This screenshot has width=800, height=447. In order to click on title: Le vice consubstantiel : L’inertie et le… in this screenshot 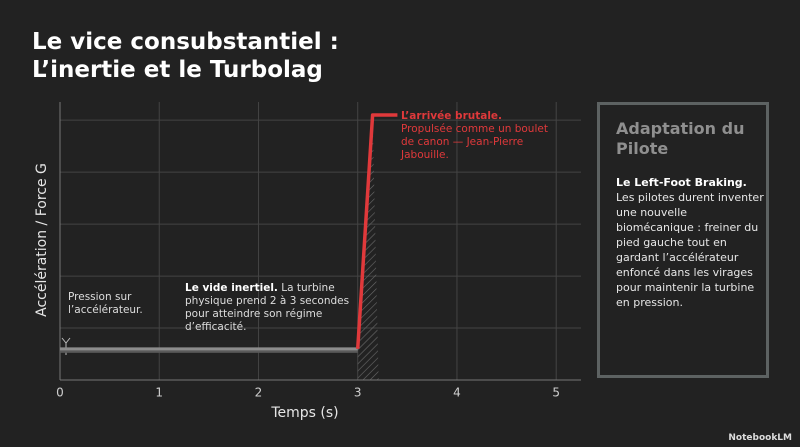, I will do `click(185, 56)`.